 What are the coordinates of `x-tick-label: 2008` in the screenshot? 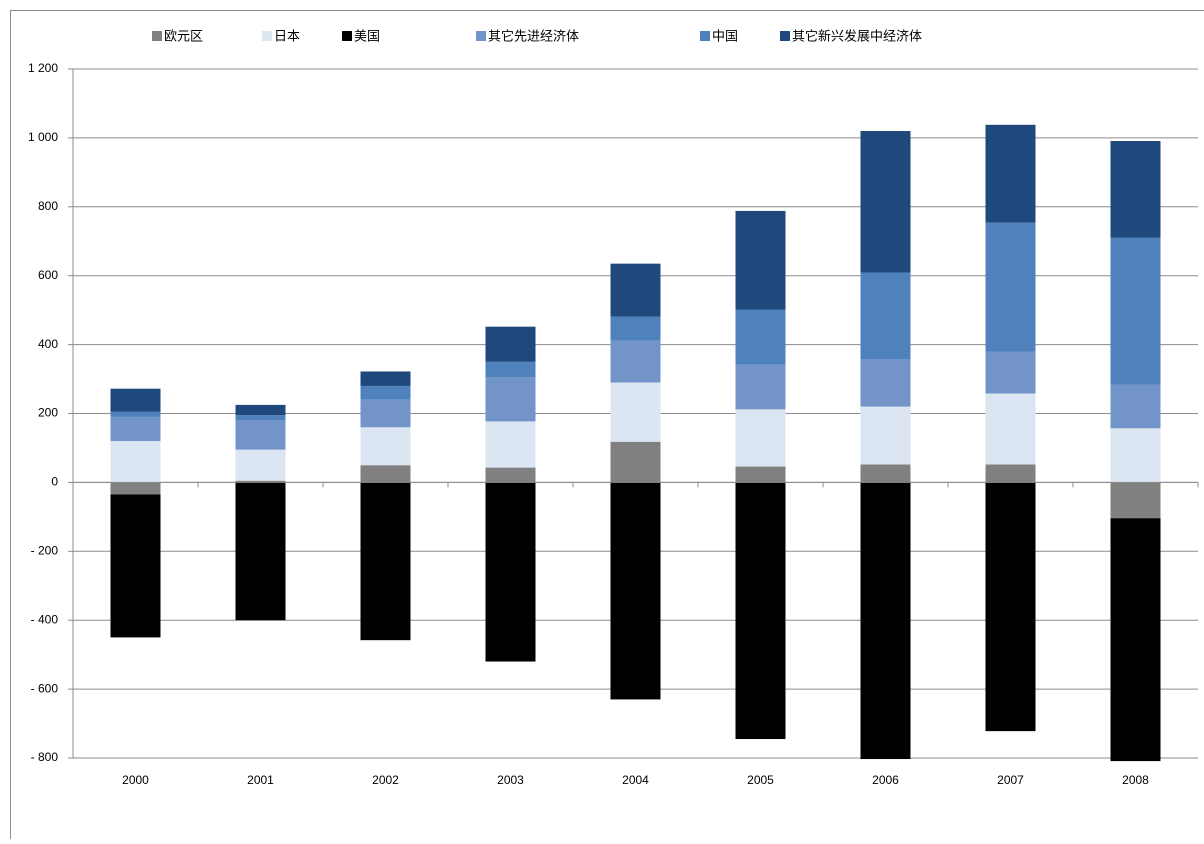 It's located at (1135, 780).